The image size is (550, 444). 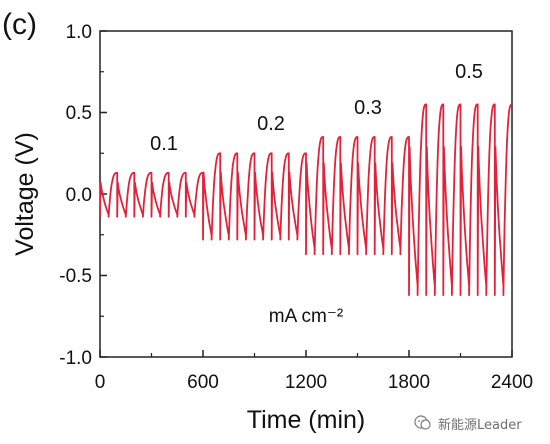 I want to click on y-tick-label: -0.5, so click(x=75, y=276).